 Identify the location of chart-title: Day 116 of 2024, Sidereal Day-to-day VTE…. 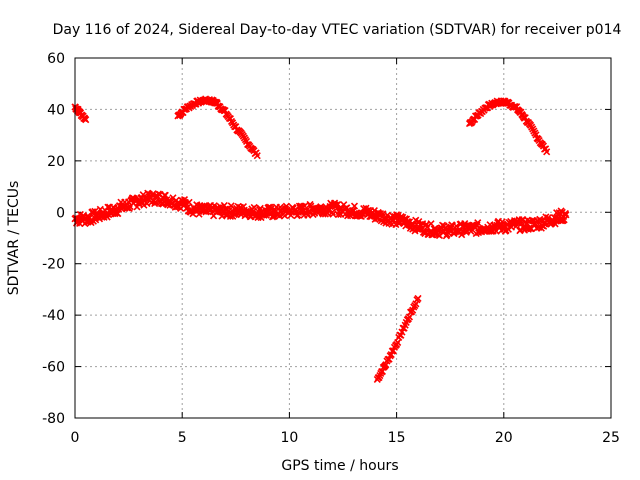
(337, 30).